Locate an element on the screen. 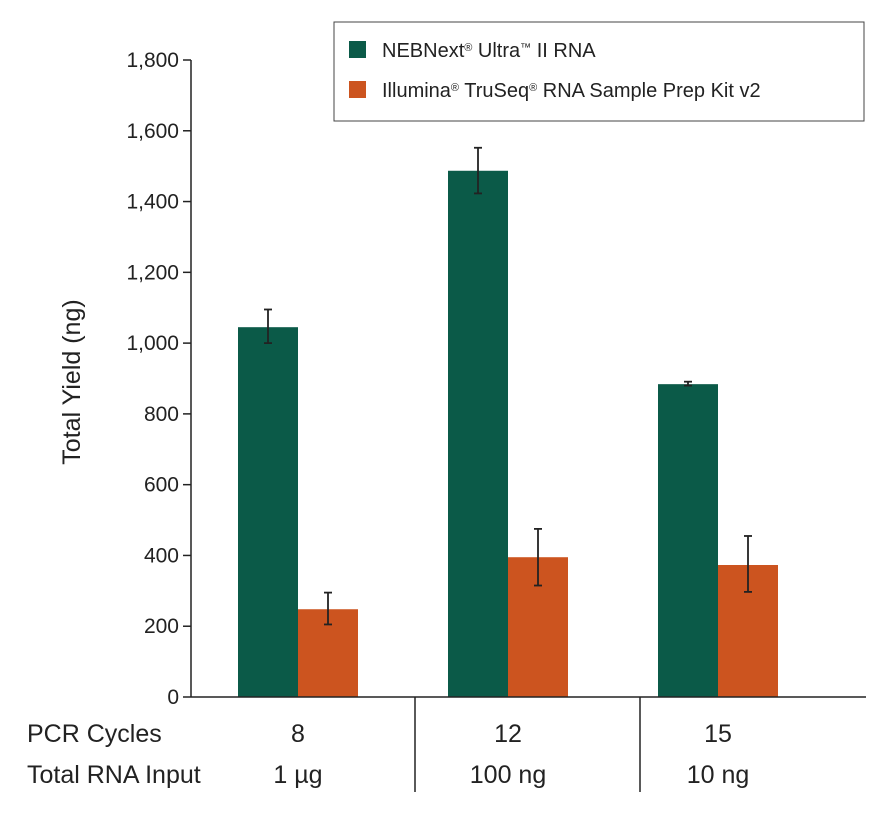 This screenshot has width=895, height=822. y-tick-label: 800 is located at coordinates (161, 414).